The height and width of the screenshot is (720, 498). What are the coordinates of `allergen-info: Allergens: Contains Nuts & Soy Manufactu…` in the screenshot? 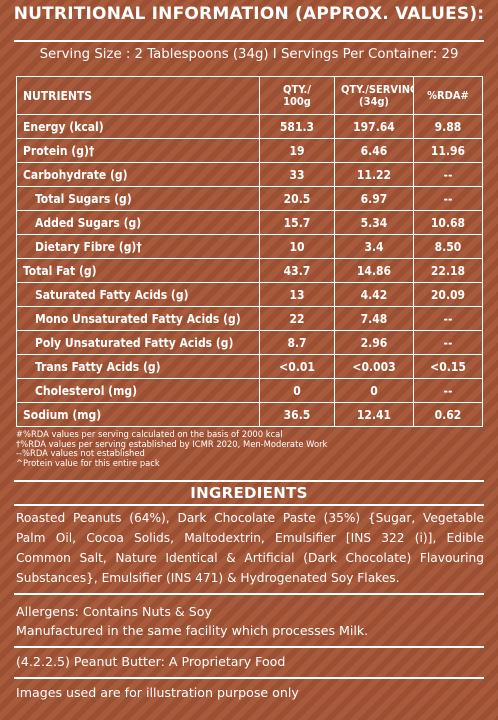 It's located at (250, 621).